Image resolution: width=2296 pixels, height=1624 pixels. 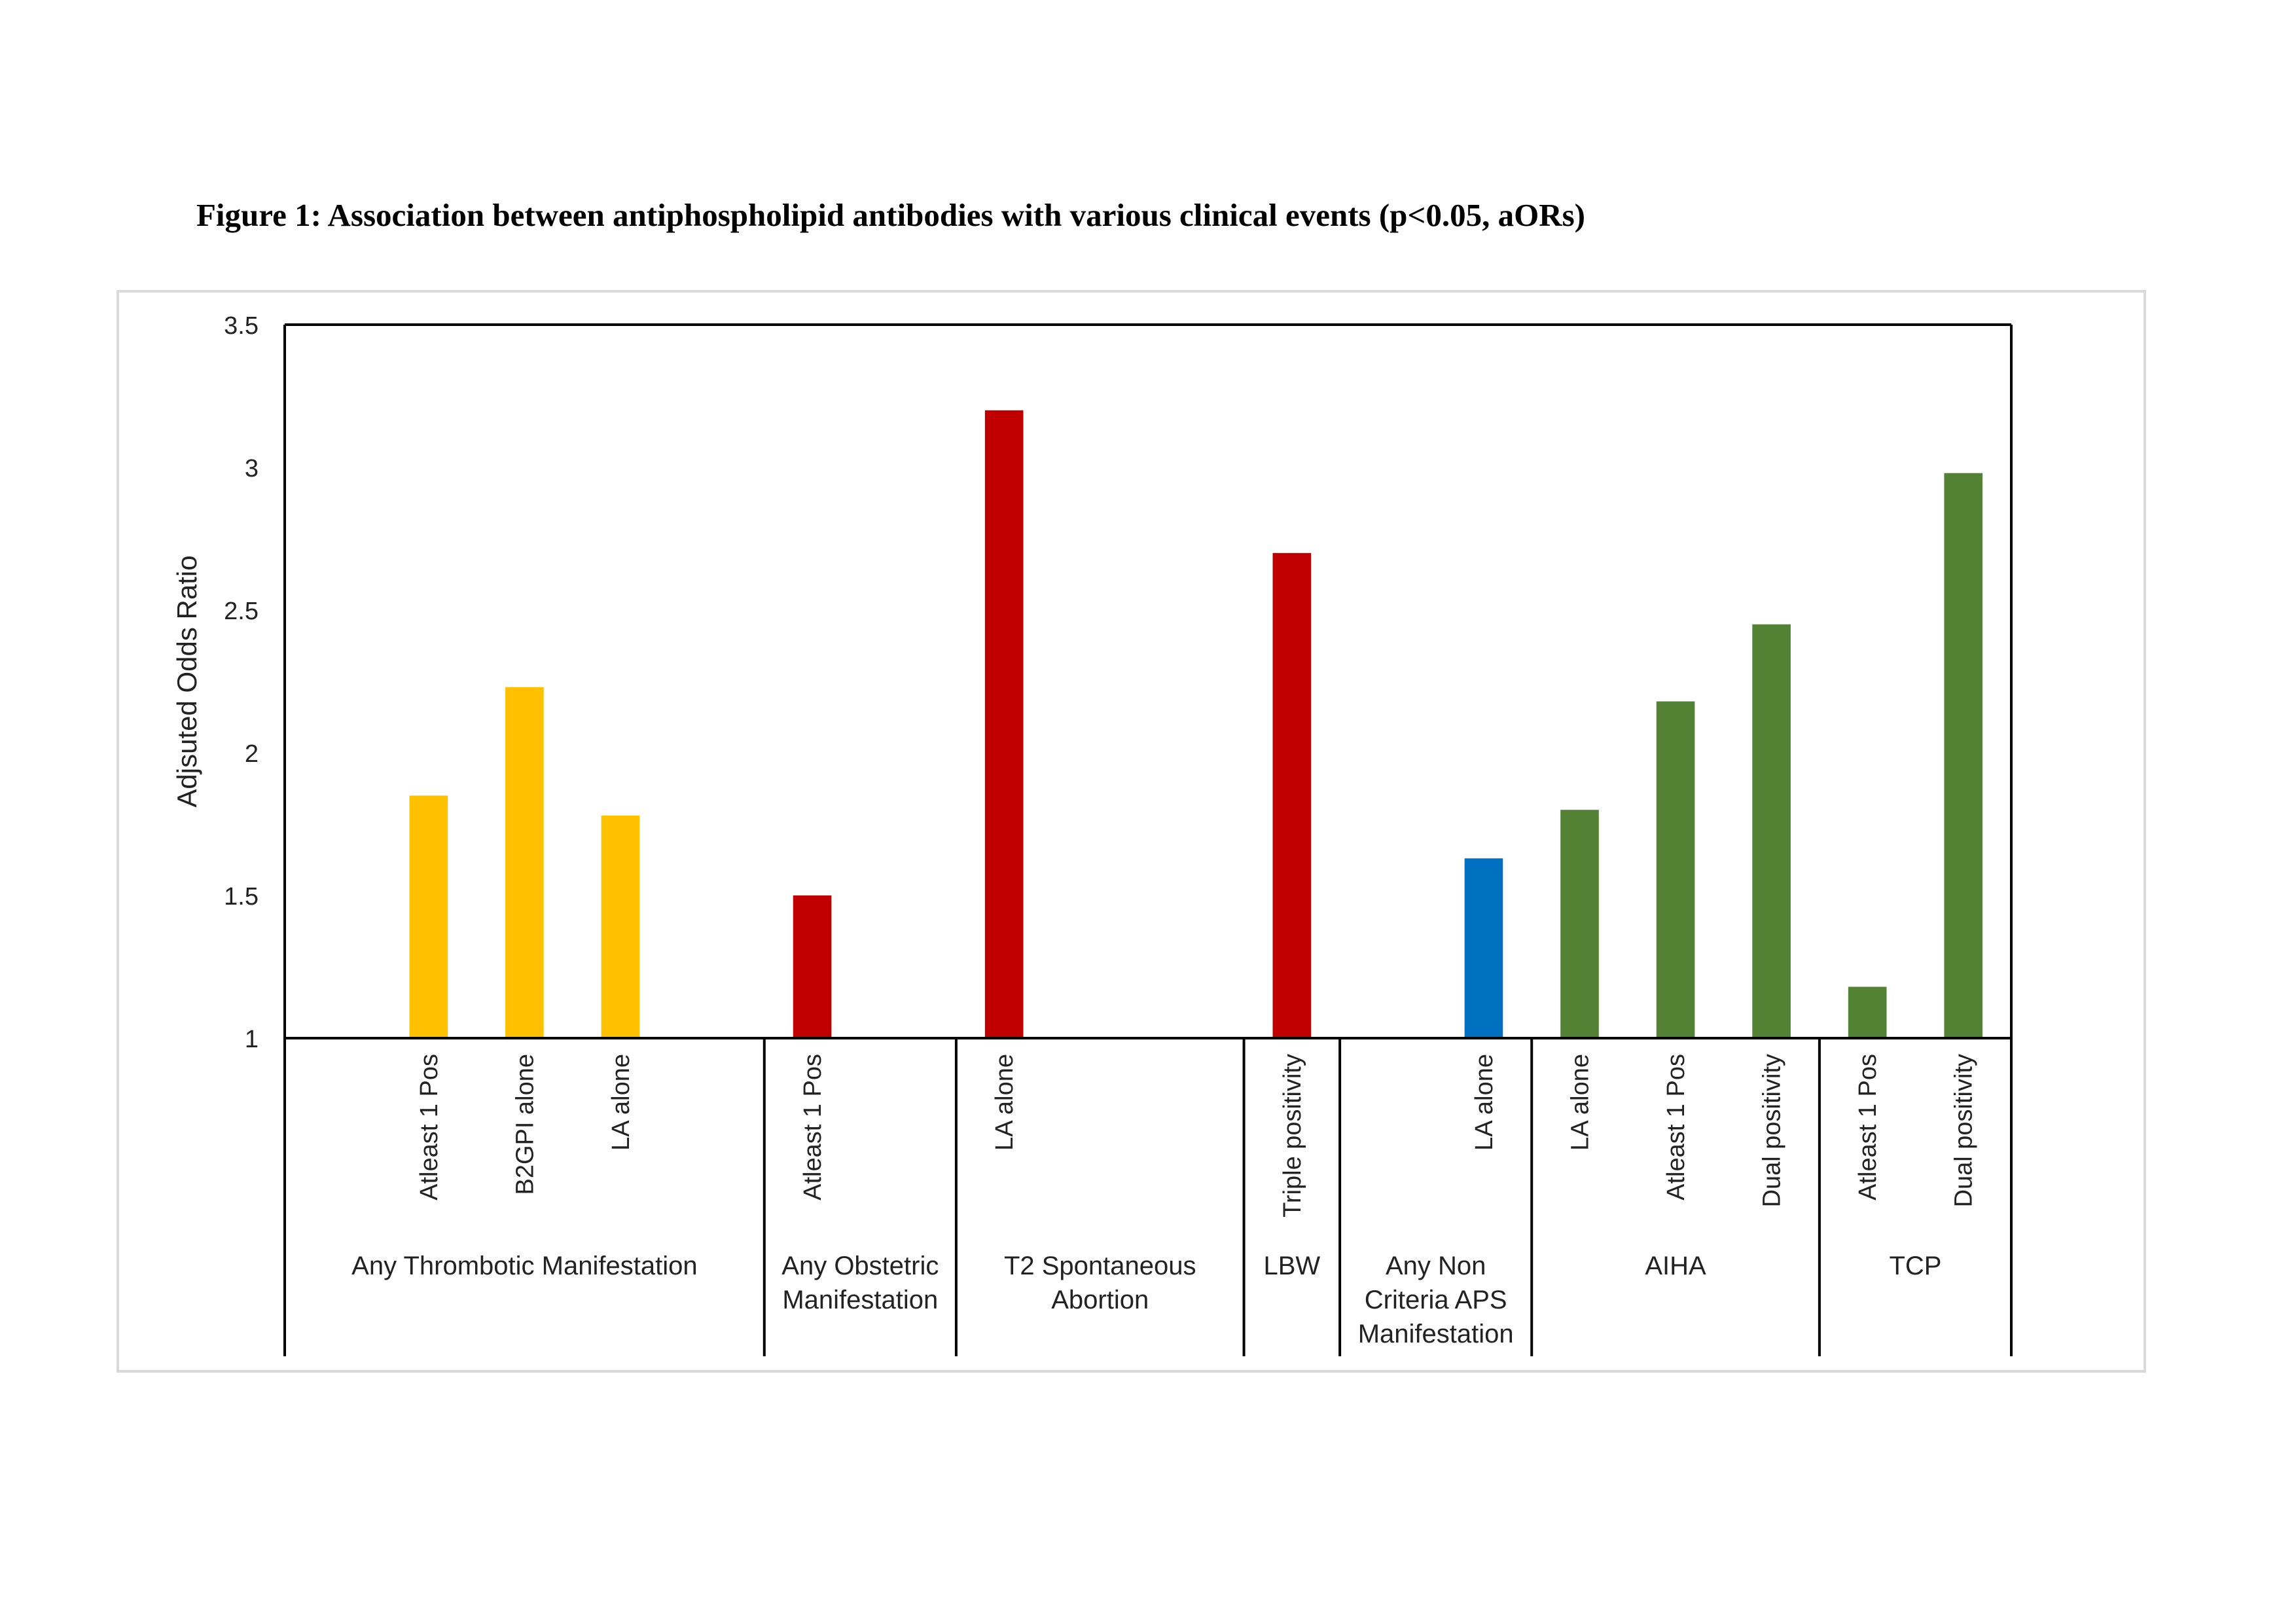 What do you see at coordinates (252, 754) in the screenshot?
I see `y-tick-label: 2` at bounding box center [252, 754].